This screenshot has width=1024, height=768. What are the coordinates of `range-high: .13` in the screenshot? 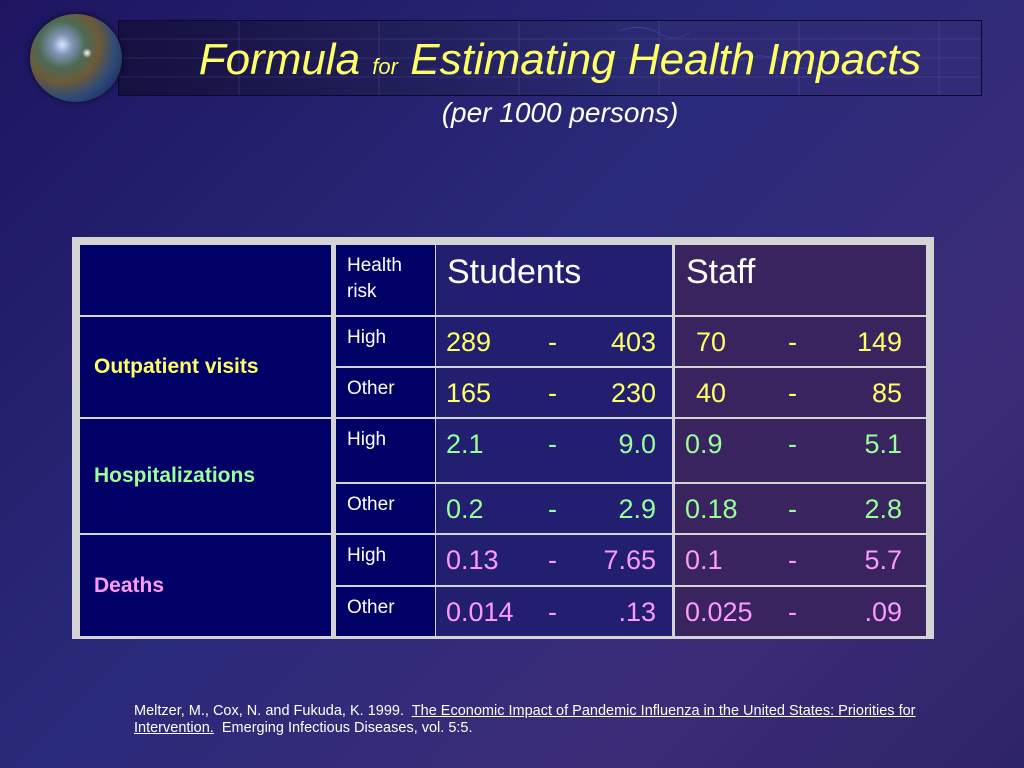 It's located at (637, 612).